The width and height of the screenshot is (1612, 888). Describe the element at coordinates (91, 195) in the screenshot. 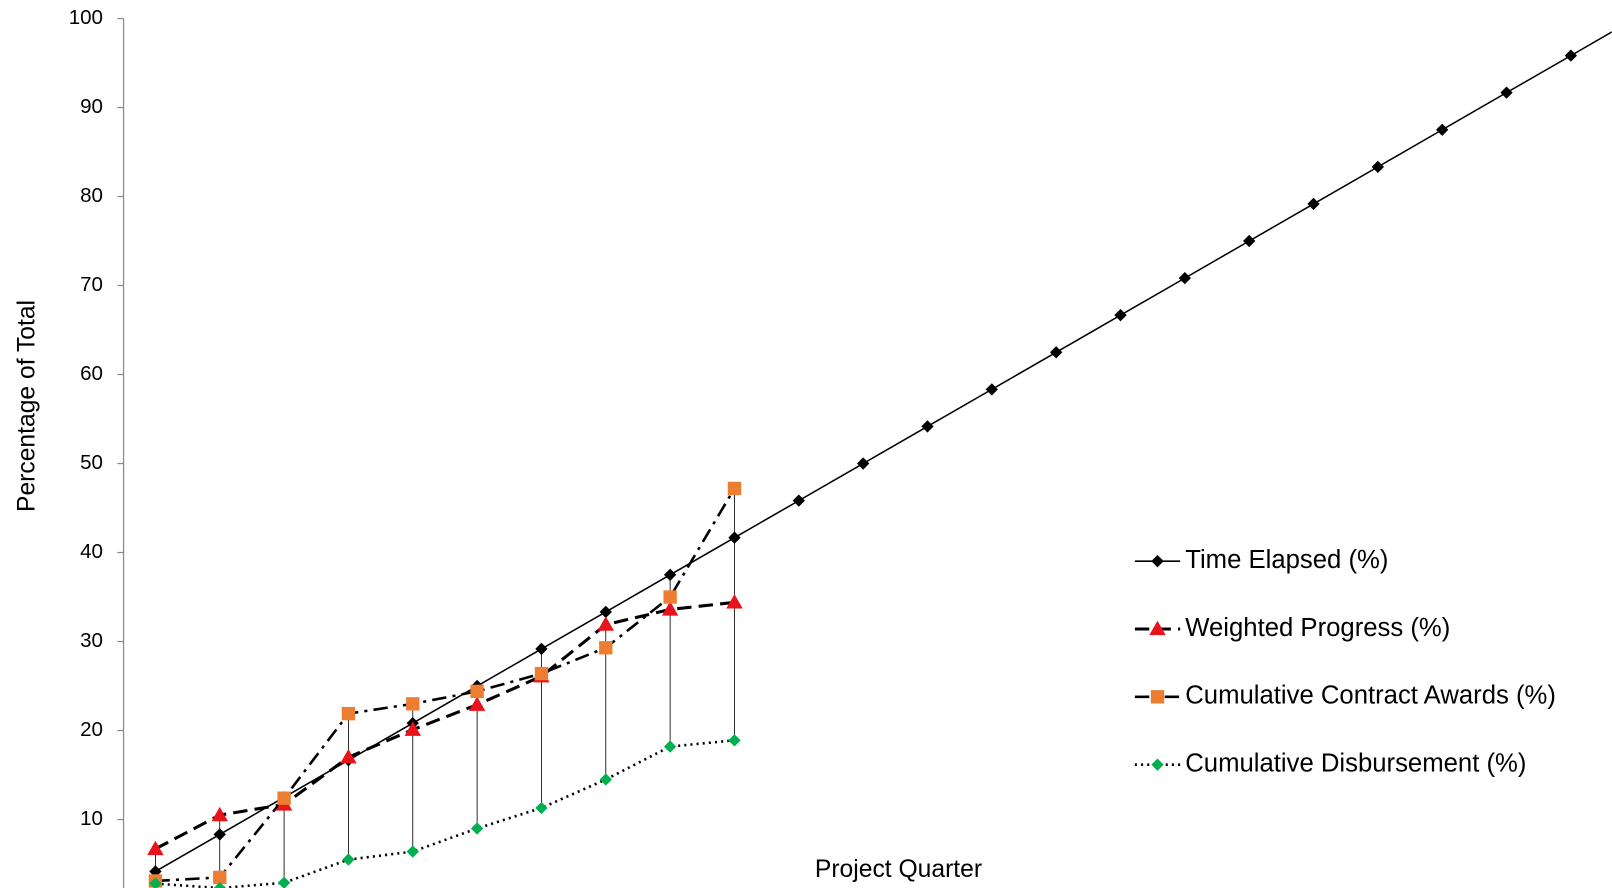

I see `y-tick-label: 80` at that location.